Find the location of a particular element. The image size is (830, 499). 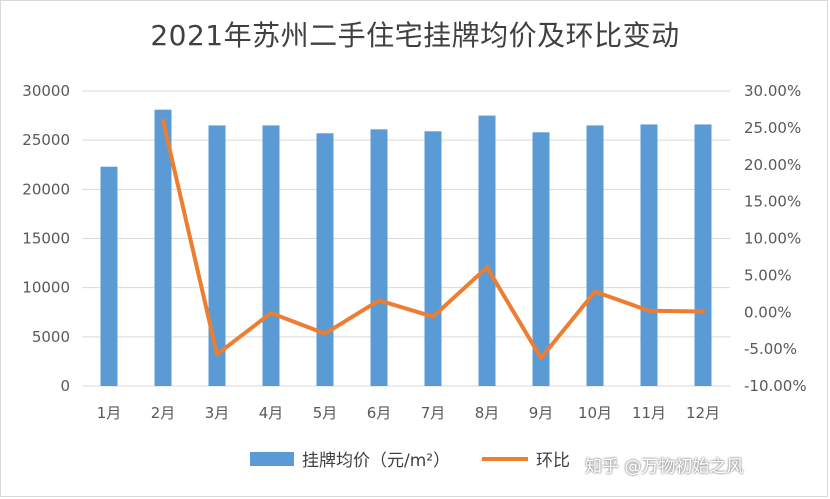

x-tick-label: 1月 is located at coordinates (109, 413).